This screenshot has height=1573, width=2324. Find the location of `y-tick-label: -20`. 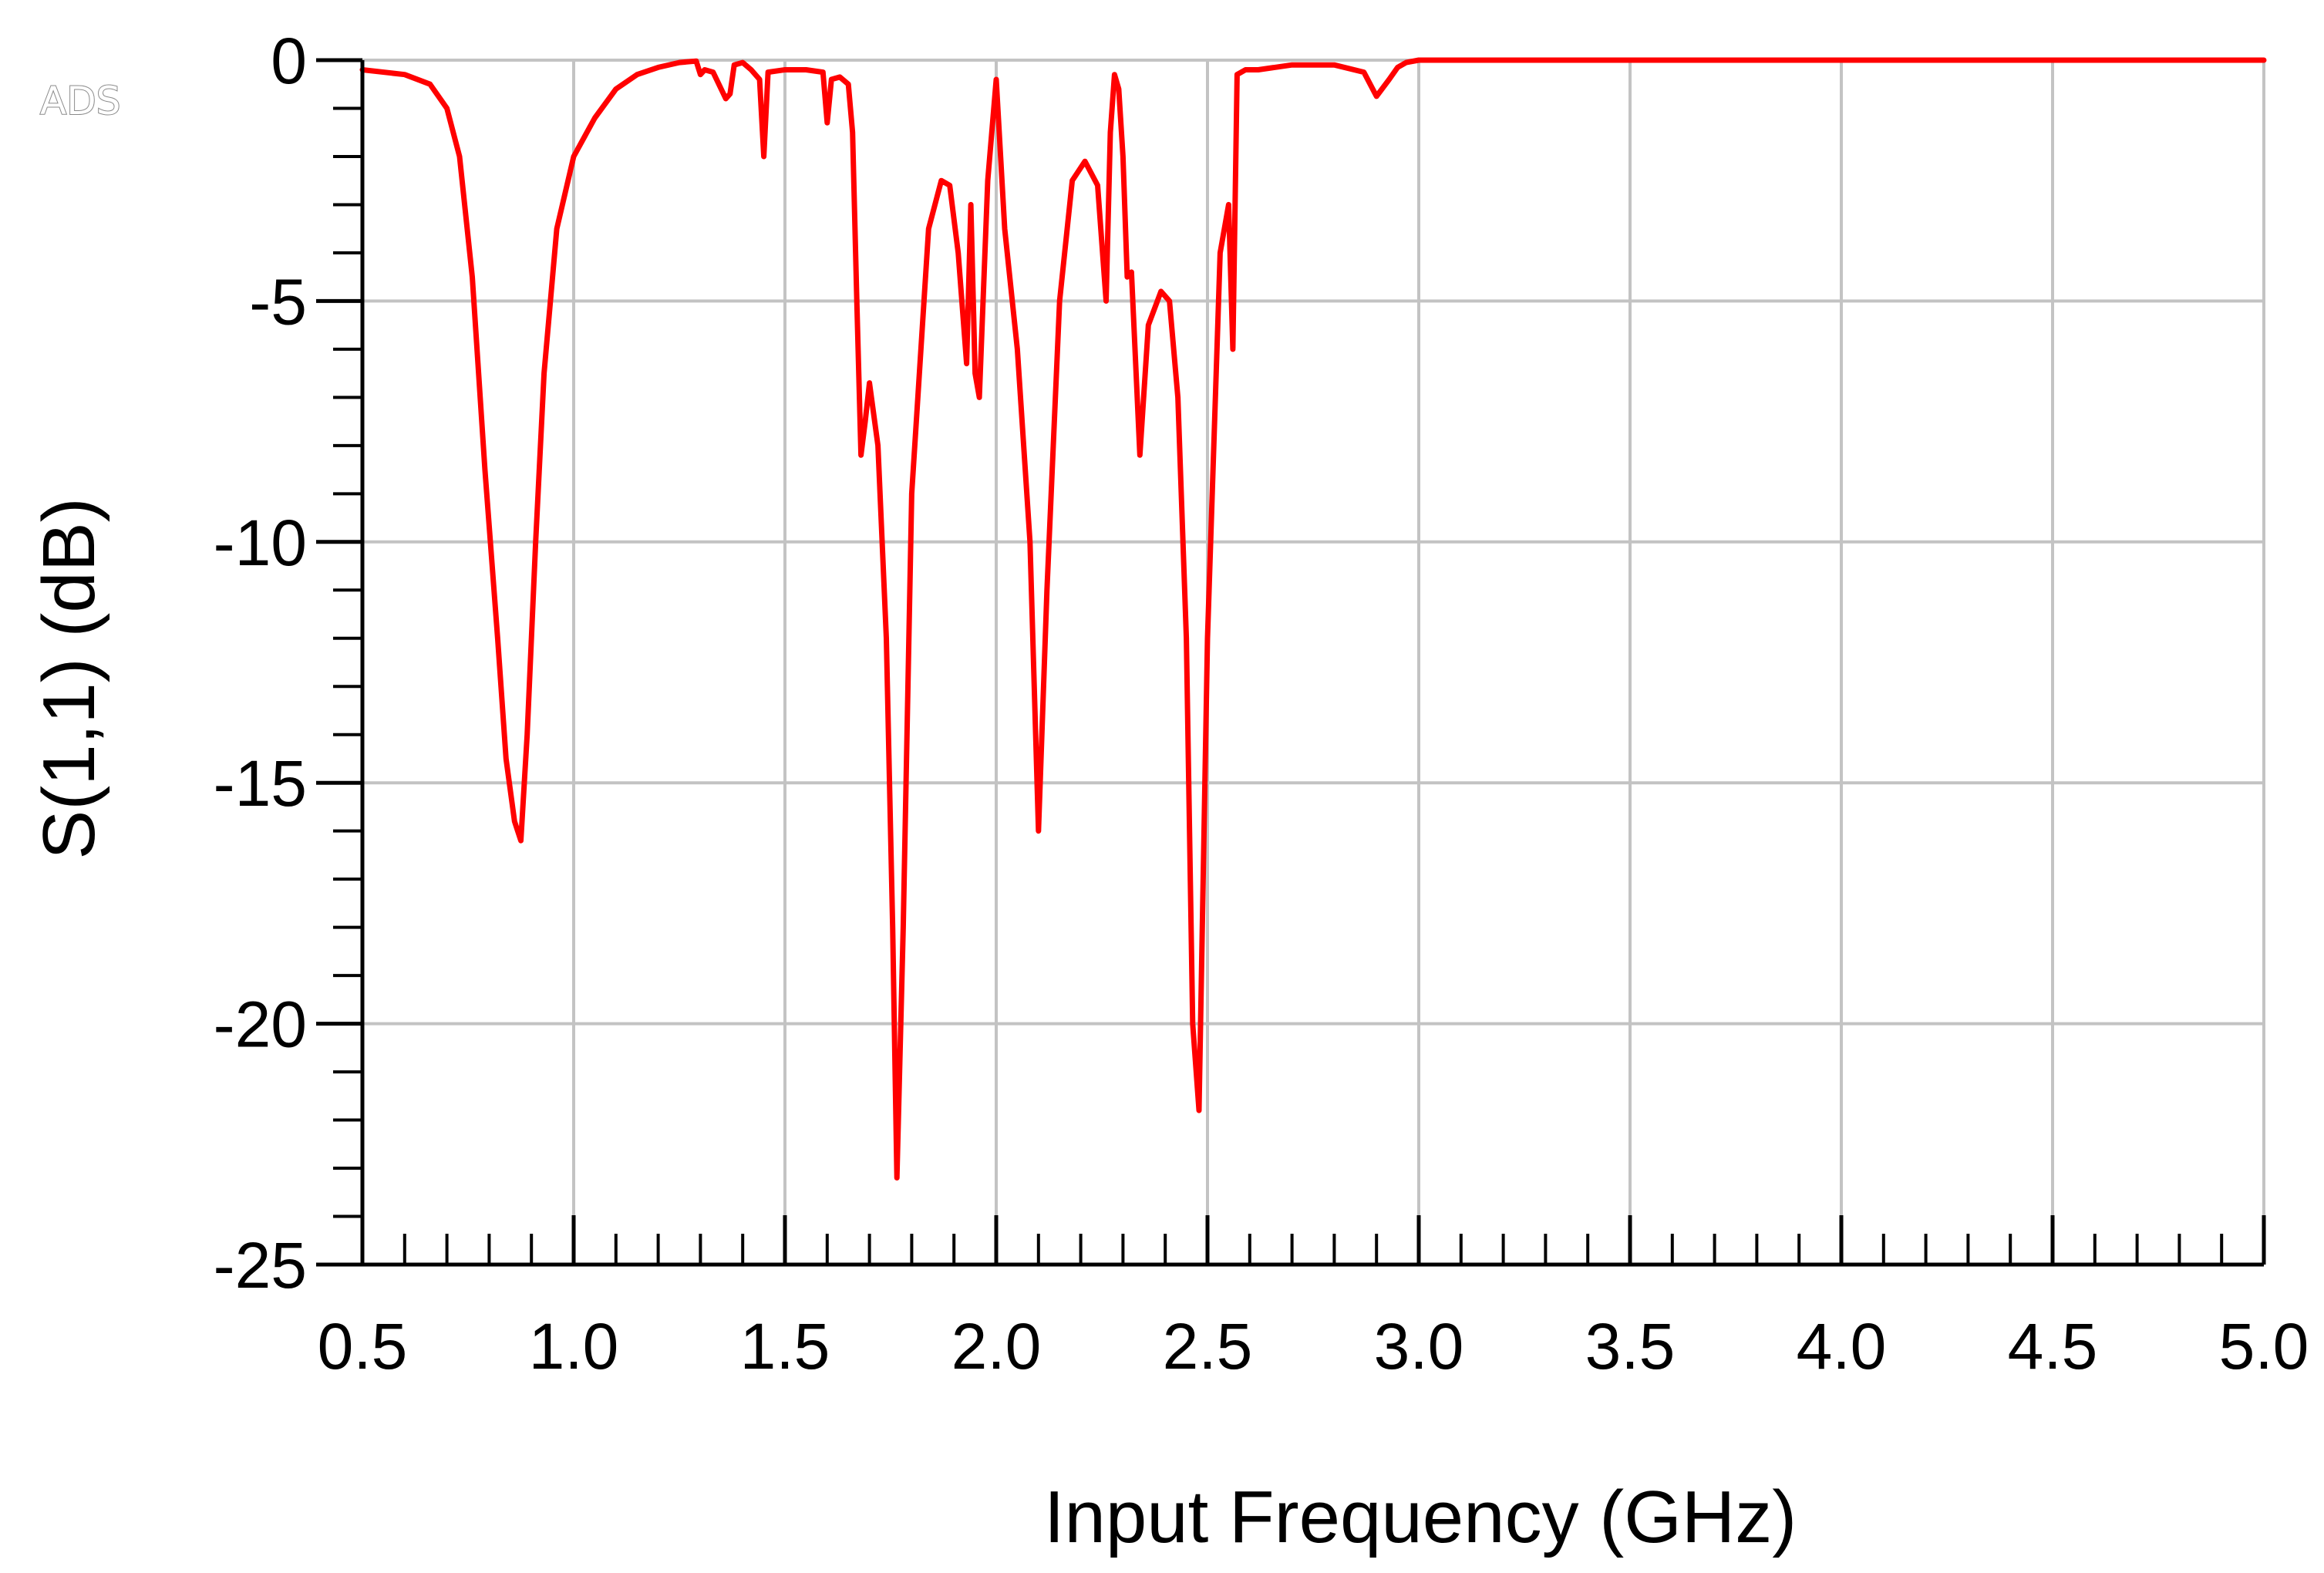

y-tick-label: -20 is located at coordinates (260, 1025).